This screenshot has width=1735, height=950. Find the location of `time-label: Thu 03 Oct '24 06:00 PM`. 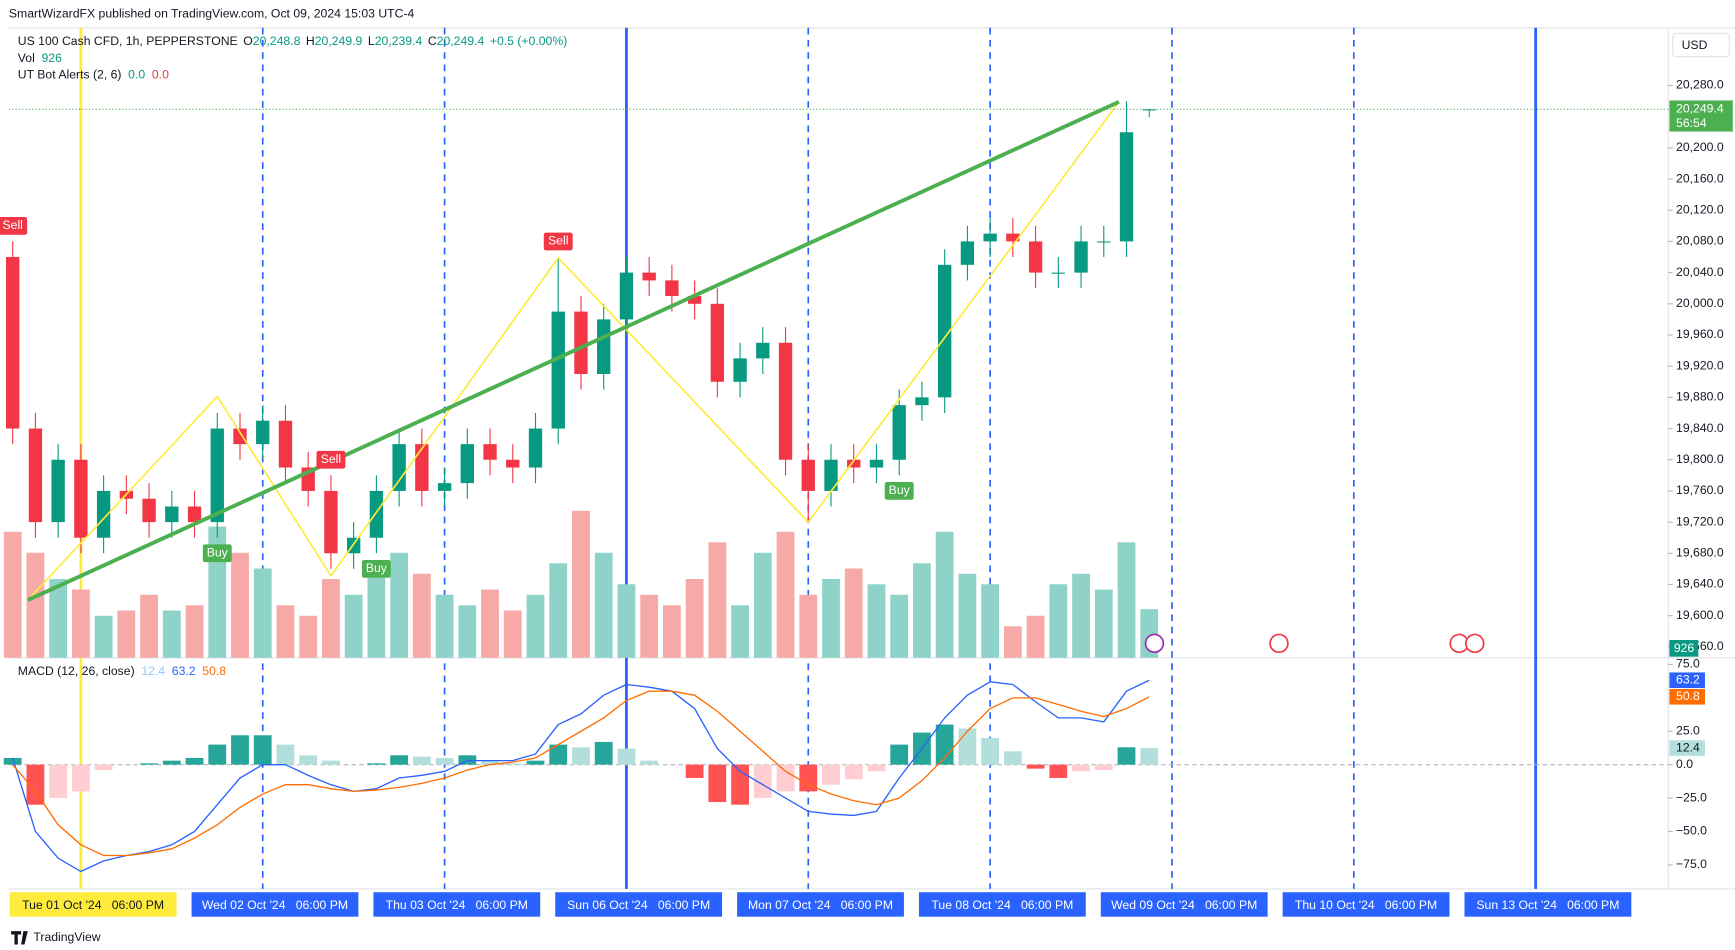

time-label: Thu 03 Oct '24 06:00 PM is located at coordinates (457, 905).